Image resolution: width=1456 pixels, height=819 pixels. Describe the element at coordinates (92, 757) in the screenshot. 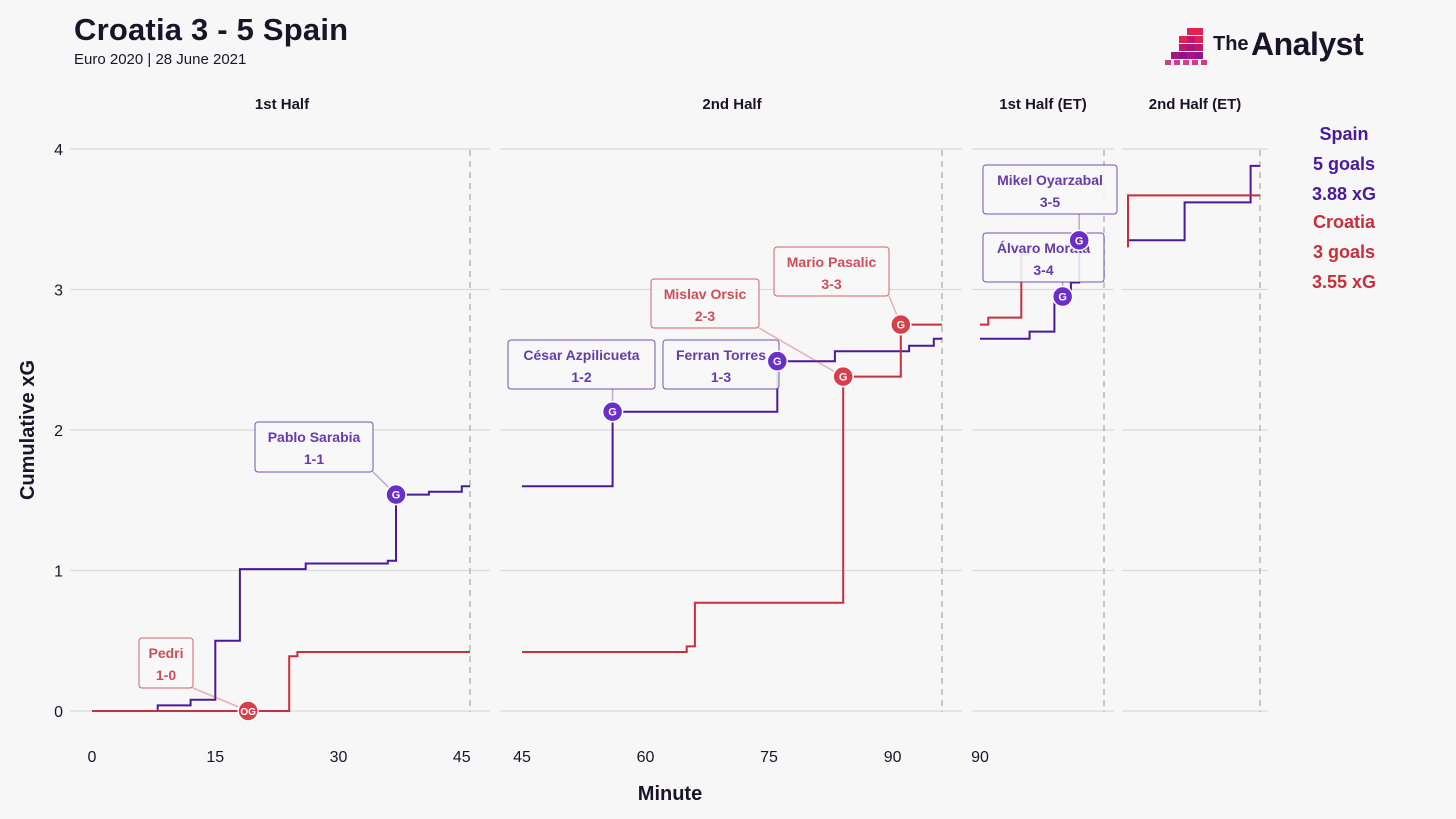

I see `x-tick-label: 0` at that location.